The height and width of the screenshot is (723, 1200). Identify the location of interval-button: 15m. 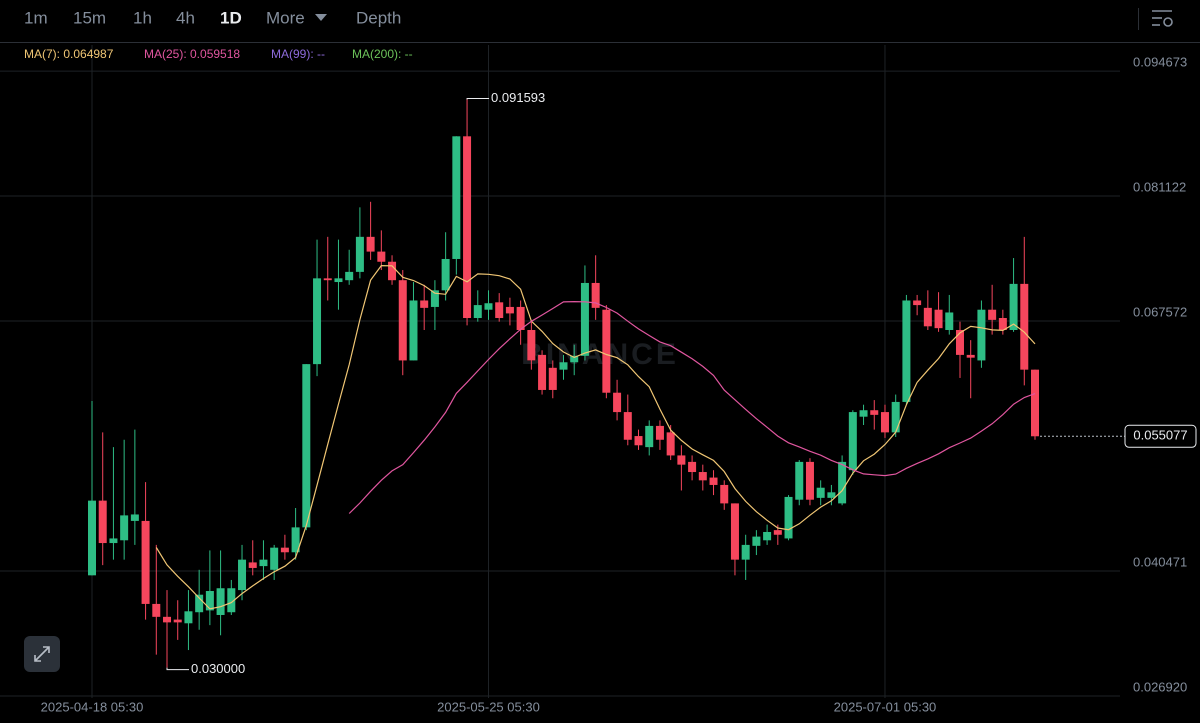
(89, 17).